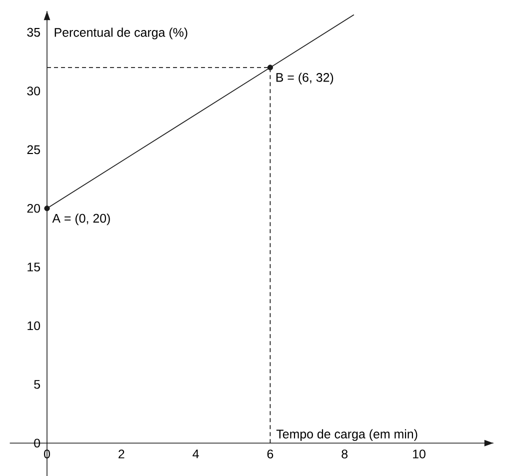 The height and width of the screenshot is (476, 524). Describe the element at coordinates (305, 78) in the screenshot. I see `annotation: B = (6, 32)` at that location.